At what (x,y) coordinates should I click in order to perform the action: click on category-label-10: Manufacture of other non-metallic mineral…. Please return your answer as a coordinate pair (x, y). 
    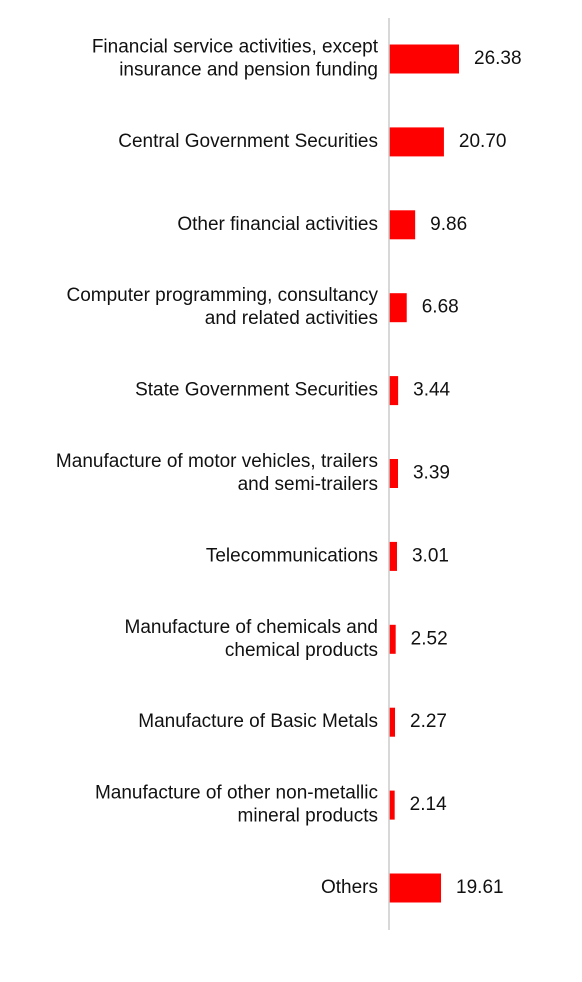
    Looking at the image, I should click on (236, 805).